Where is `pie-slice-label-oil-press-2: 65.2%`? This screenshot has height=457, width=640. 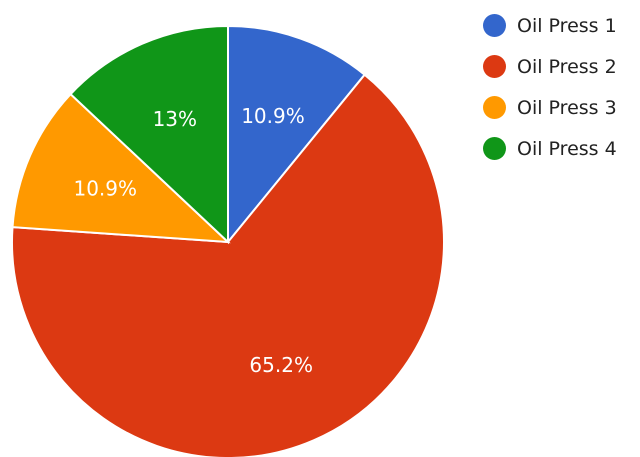
pie-slice-label-oil-press-2: 65.2% is located at coordinates (281, 365).